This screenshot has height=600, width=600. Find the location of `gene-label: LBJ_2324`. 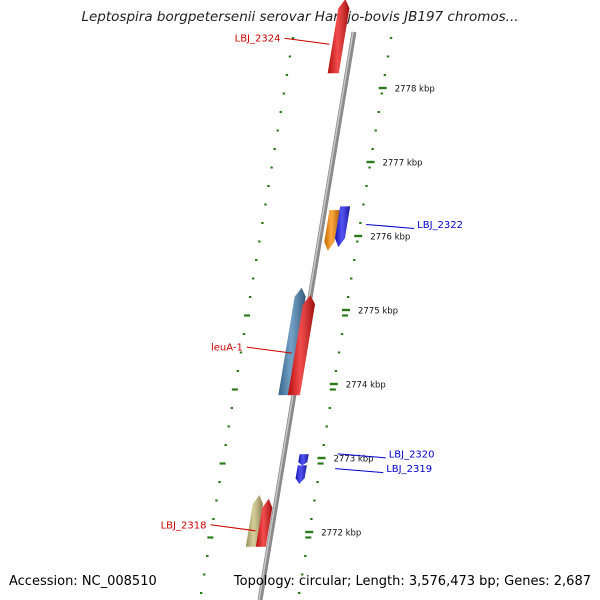

gene-label: LBJ_2324 is located at coordinates (258, 39).